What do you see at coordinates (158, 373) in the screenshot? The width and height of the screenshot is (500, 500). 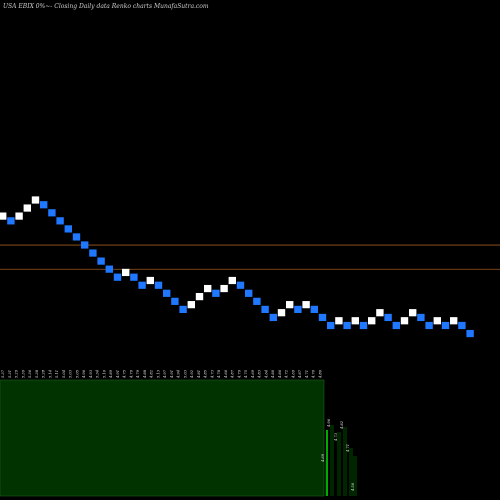 I see `x-tick-label: 5.13` at bounding box center [158, 373].